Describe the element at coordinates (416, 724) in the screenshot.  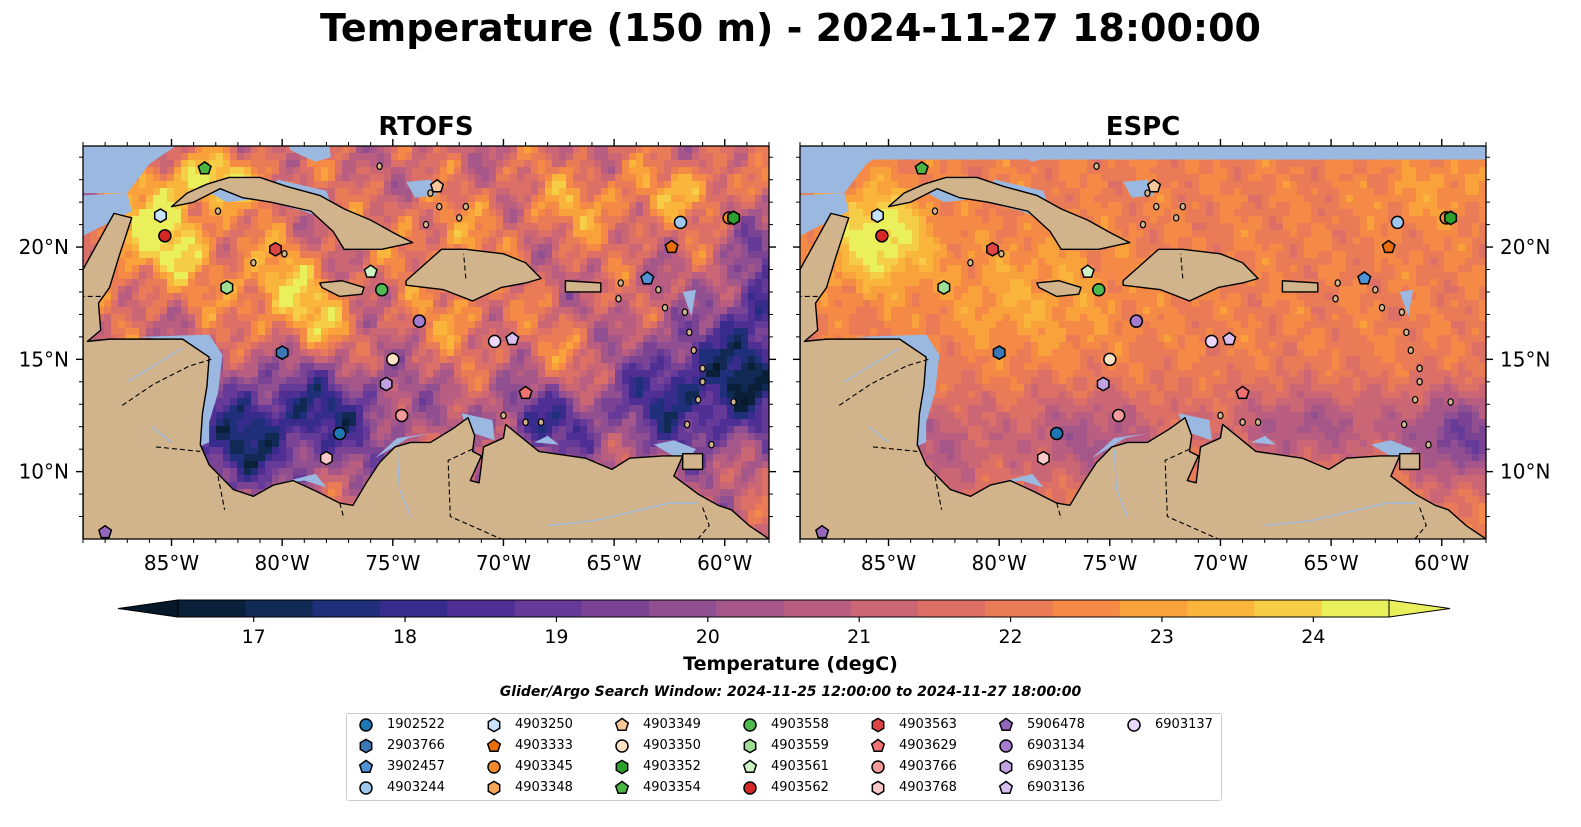
I see `legend-label: 1902522` at that location.